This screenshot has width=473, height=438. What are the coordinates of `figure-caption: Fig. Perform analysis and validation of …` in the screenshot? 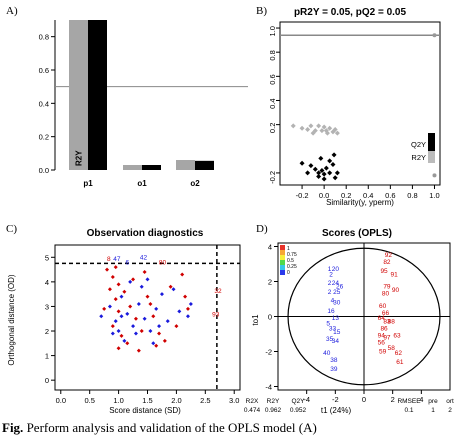 It's located at (237, 429).